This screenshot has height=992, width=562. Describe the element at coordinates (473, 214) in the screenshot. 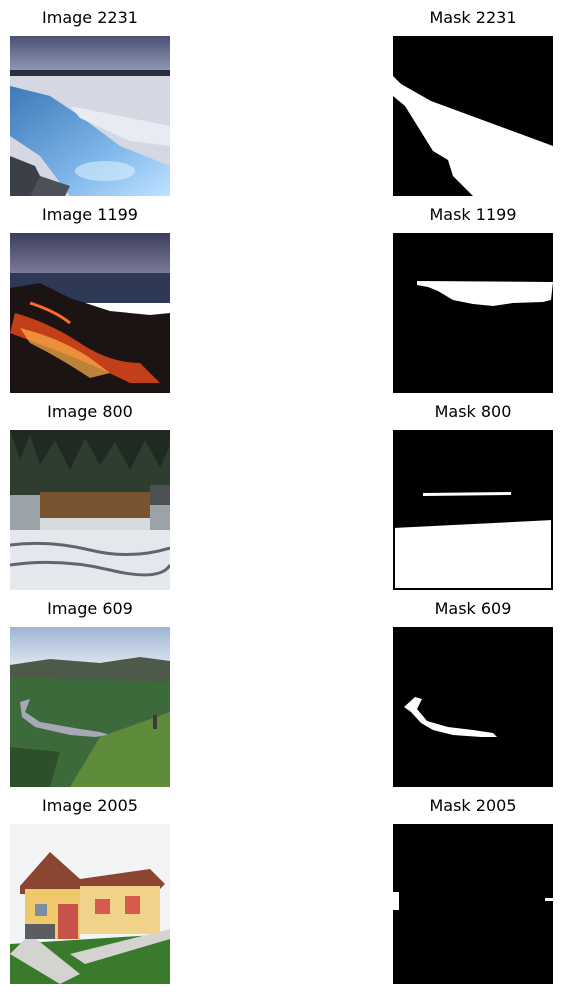

I see `mask-title: Mask 1199` at that location.